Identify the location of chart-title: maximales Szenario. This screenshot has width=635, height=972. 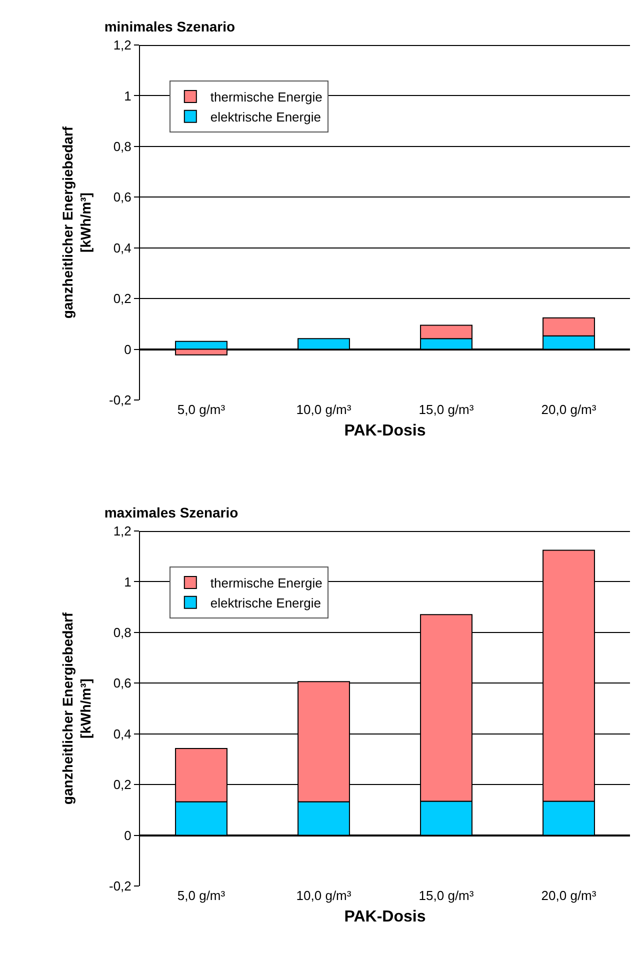
(171, 512).